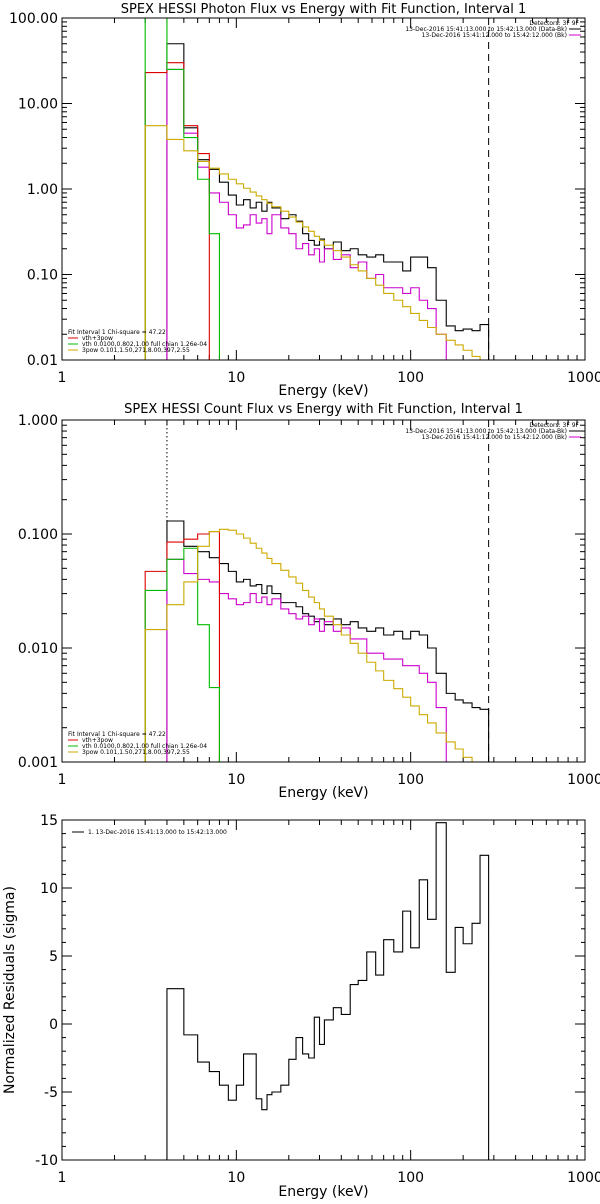  Describe the element at coordinates (49, 889) in the screenshot. I see `y-tick-label: 10` at that location.